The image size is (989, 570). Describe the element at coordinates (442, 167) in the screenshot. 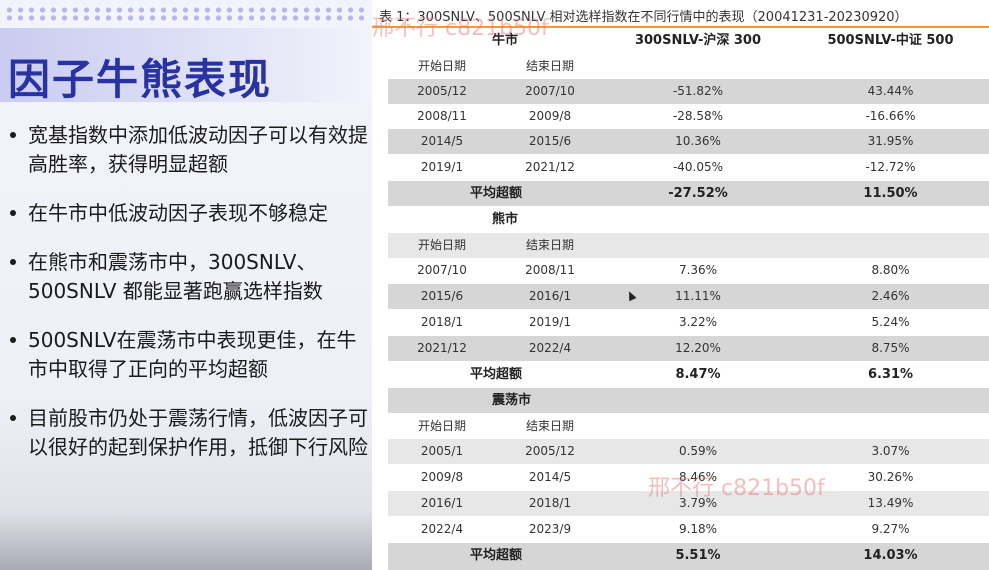

I see `cell-start: 2019/1` at that location.